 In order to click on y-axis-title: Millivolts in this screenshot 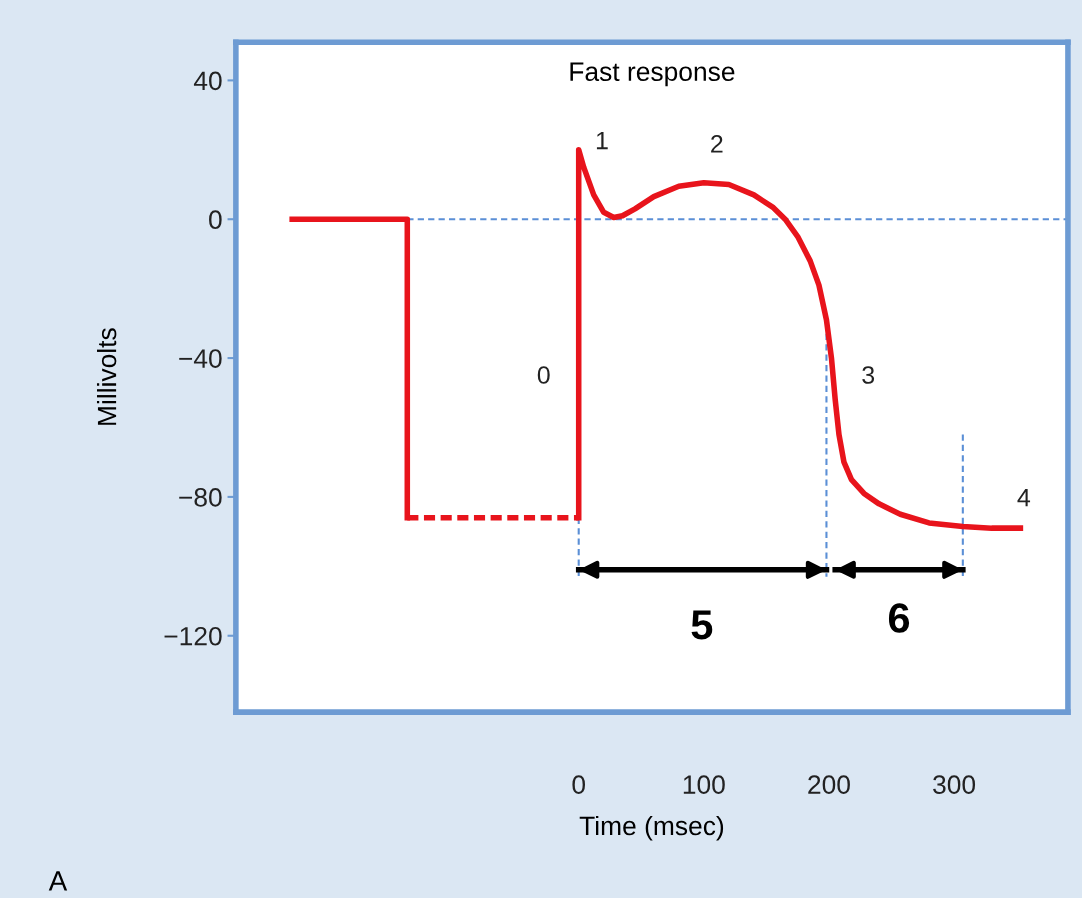, I will do `click(106, 376)`.